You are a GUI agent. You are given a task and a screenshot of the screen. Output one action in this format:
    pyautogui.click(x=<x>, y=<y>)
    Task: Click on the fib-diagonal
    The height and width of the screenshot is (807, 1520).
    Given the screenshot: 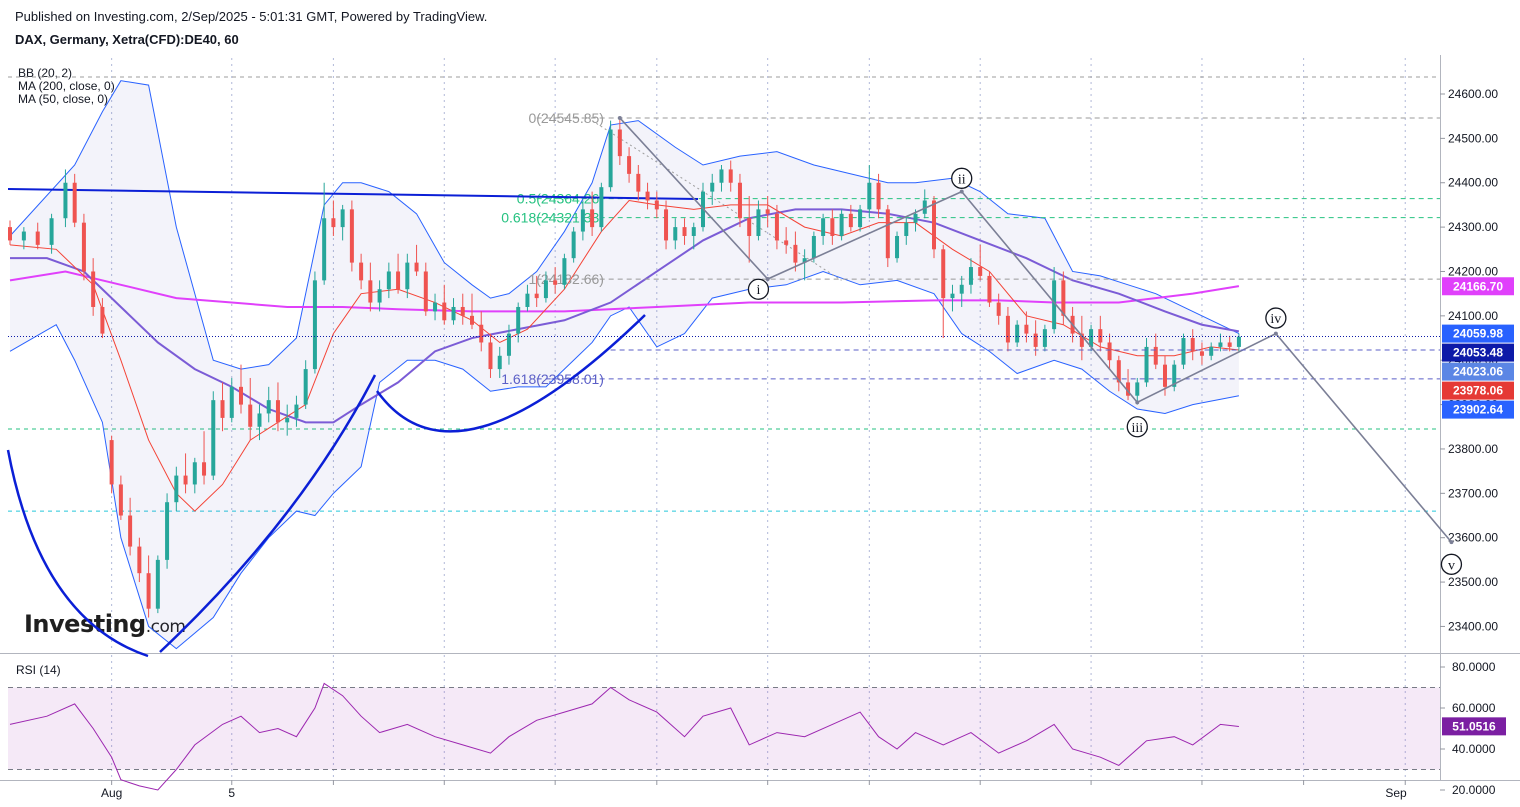 What is the action you would take?
    pyautogui.click(x=716, y=200)
    